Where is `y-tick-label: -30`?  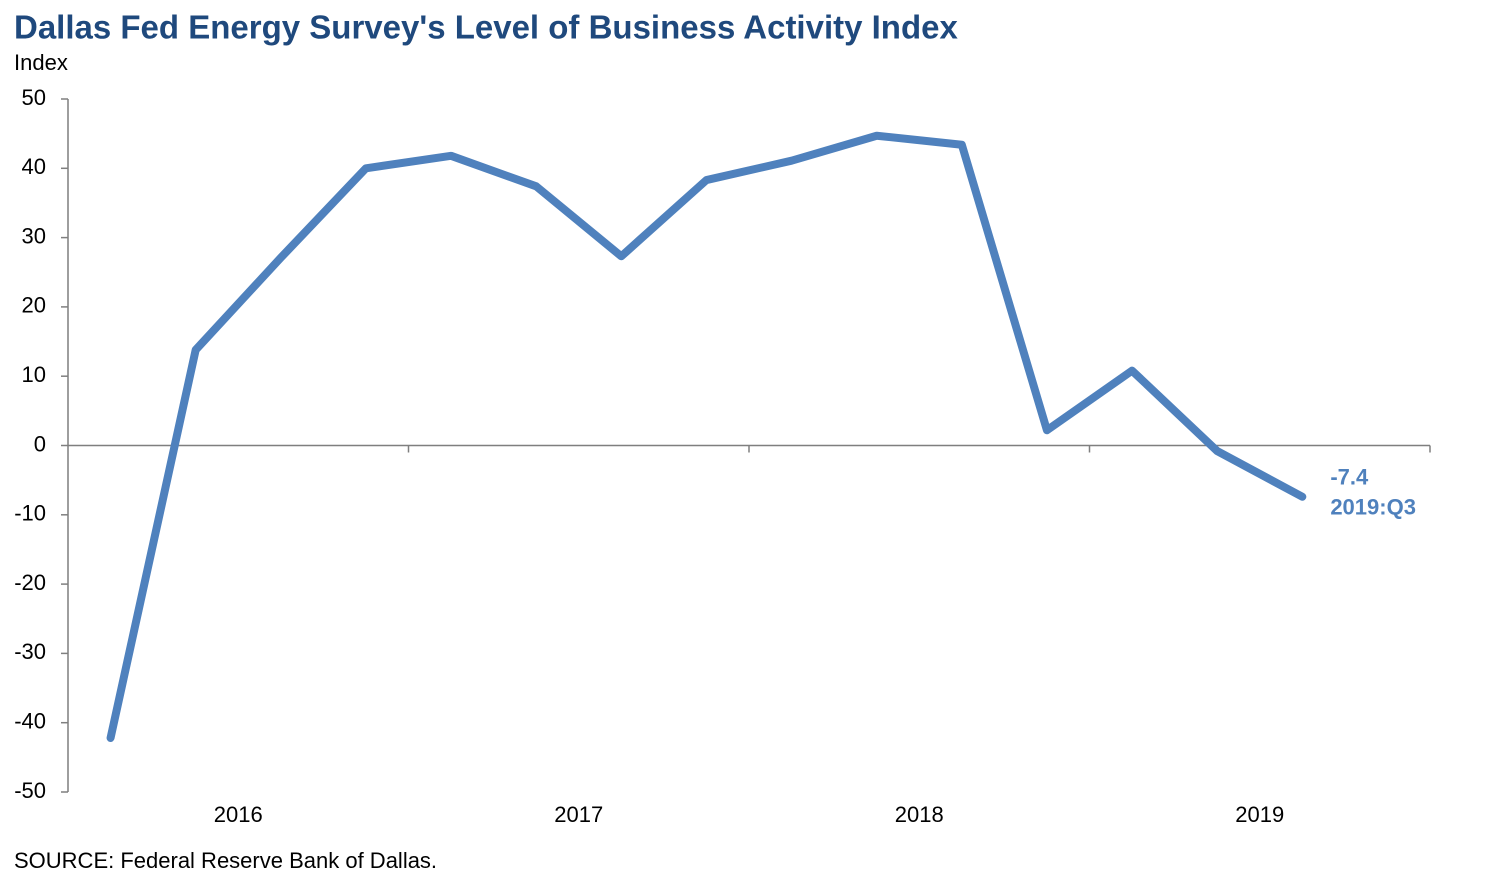 y-tick-label: -30 is located at coordinates (30, 651).